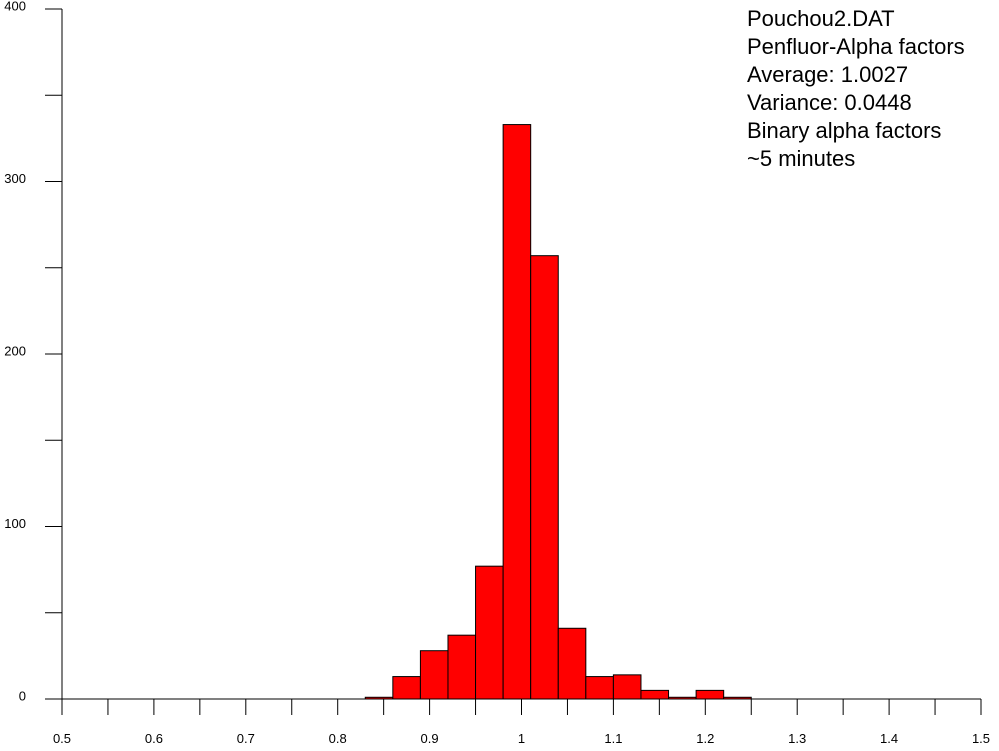 The width and height of the screenshot is (999, 751). Describe the element at coordinates (15, 350) in the screenshot. I see `y-tick-label: 200` at that location.